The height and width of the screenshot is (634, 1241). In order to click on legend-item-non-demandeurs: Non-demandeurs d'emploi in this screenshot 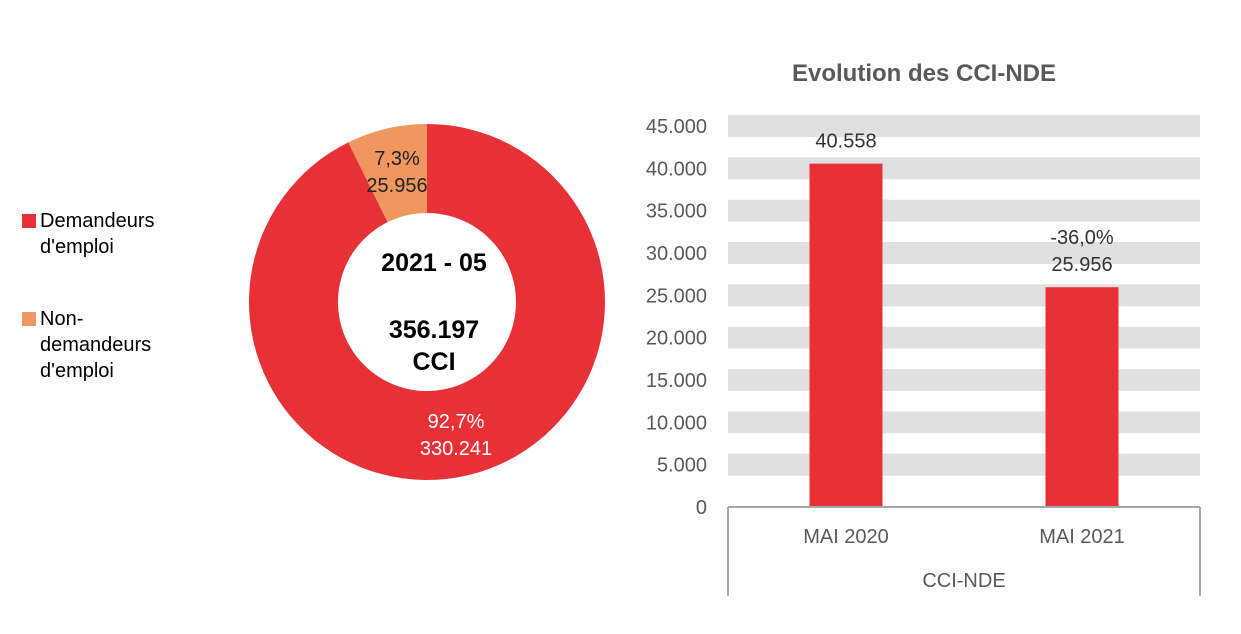, I will do `click(106, 345)`.